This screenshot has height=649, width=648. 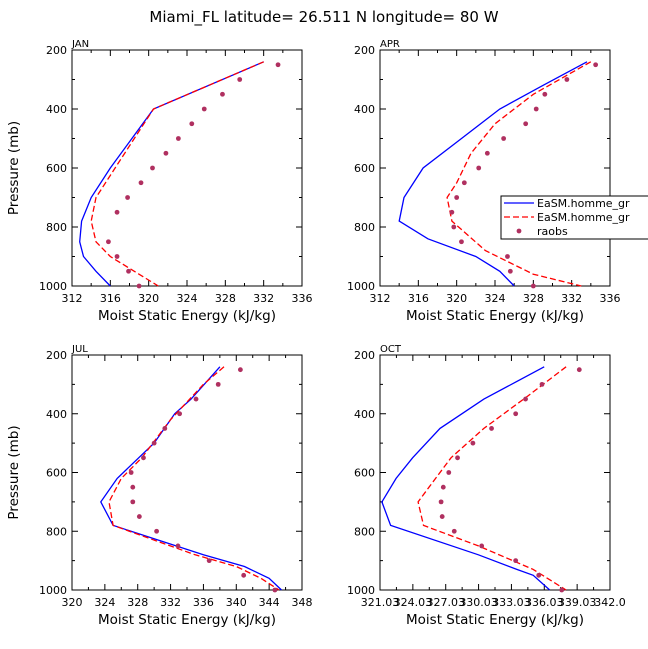 I want to click on model-dashed-line-oct, so click(x=492, y=478).